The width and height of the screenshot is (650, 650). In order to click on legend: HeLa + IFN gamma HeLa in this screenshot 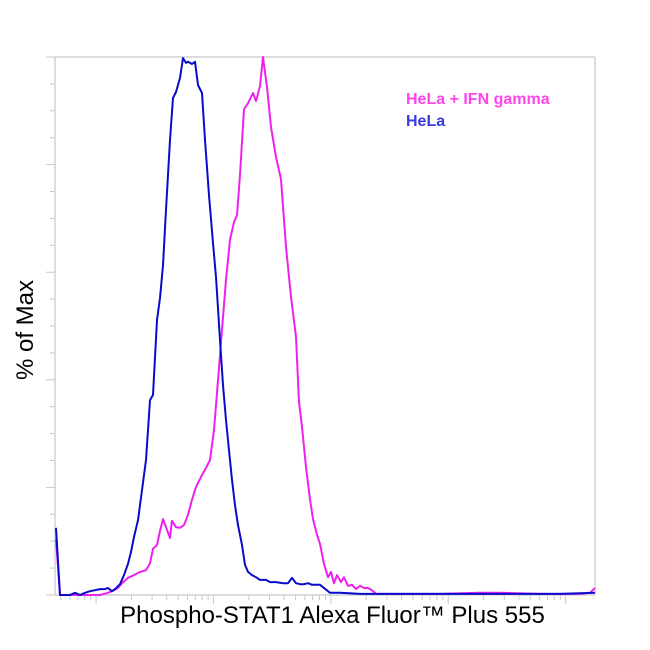, I will do `click(478, 111)`.